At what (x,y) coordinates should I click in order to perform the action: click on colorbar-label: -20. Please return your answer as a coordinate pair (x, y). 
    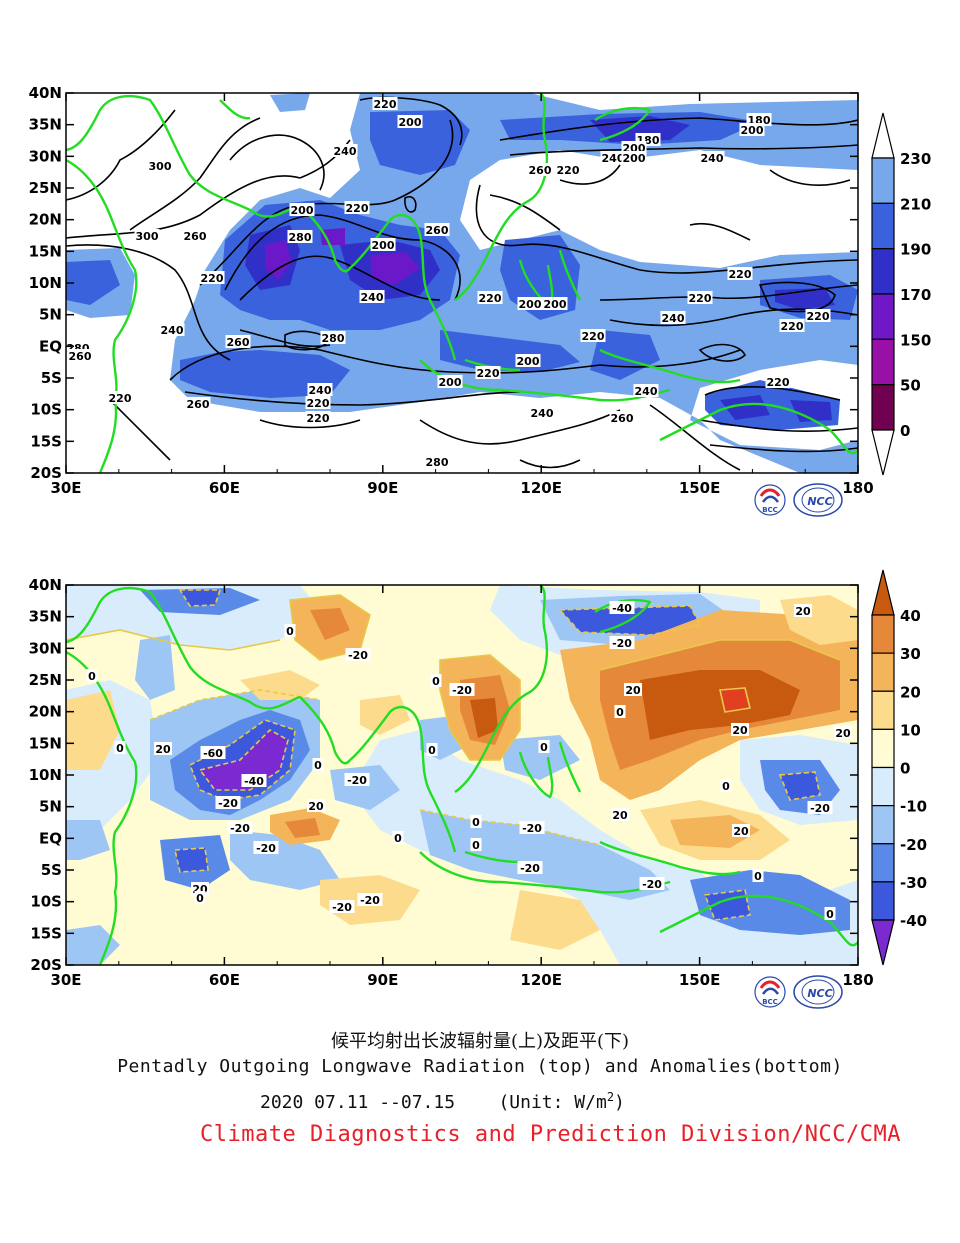
    Looking at the image, I should click on (913, 845).